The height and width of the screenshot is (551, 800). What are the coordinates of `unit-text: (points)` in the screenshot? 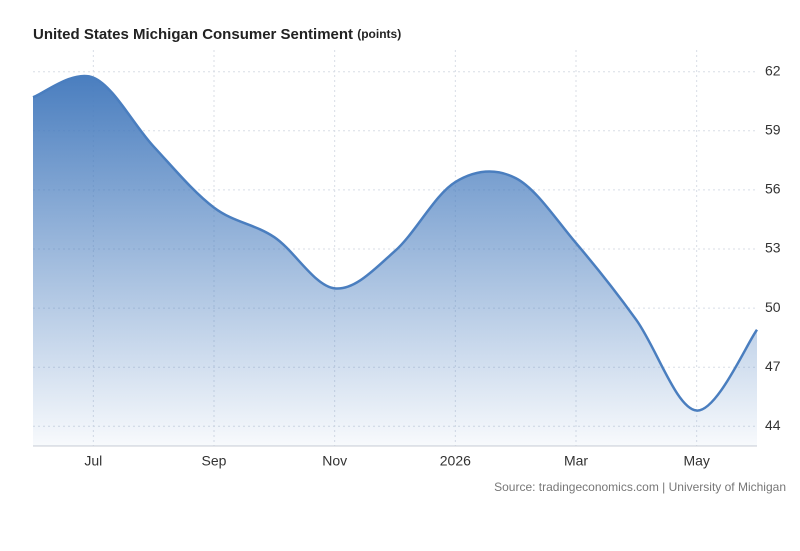 It's located at (379, 34).